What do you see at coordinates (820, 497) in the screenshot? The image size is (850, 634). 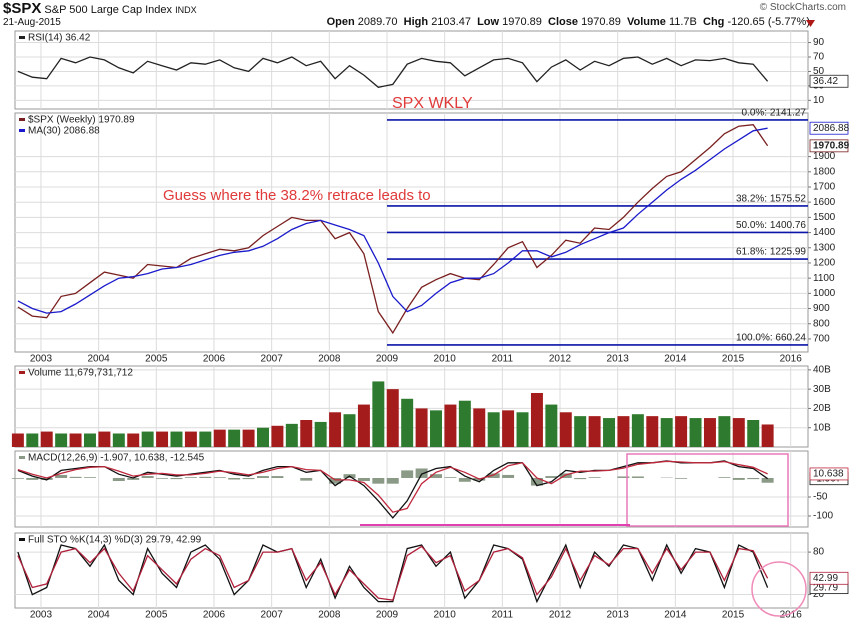 I see `y-tick-label: -50` at bounding box center [820, 497].